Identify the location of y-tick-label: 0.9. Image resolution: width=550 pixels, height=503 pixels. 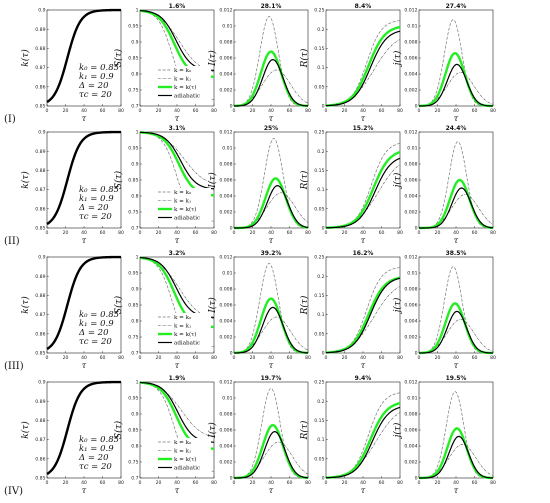
(134, 290).